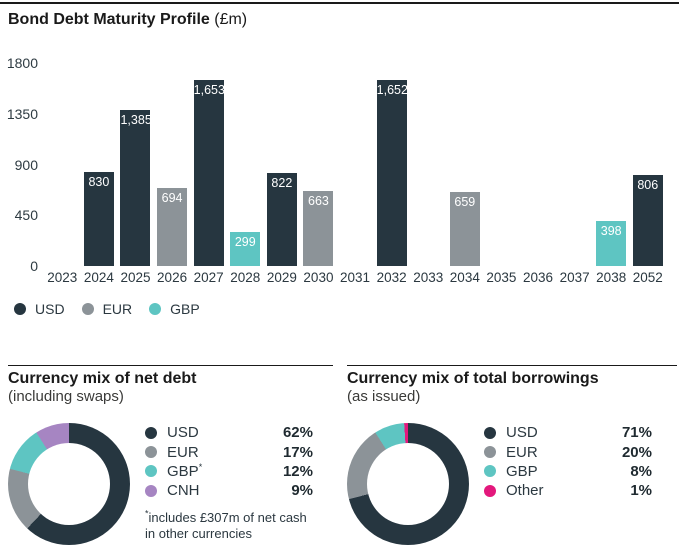 The width and height of the screenshot is (679, 550). Describe the element at coordinates (245, 242) in the screenshot. I see `bar-value-label: 299` at that location.